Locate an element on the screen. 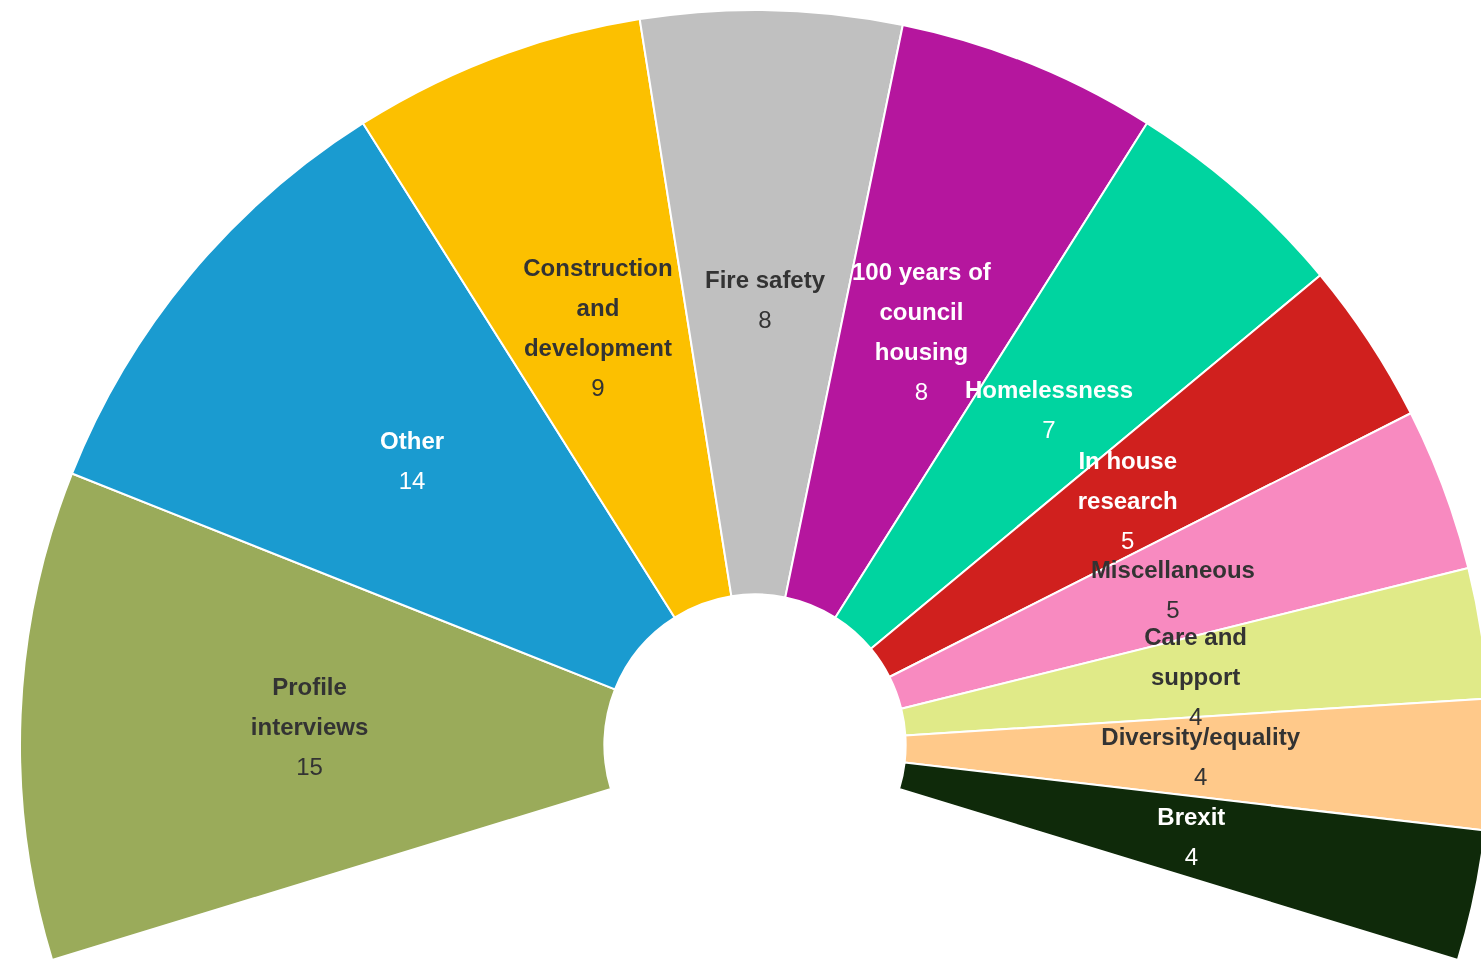 This screenshot has height=972, width=1481. slice-label: Construction and development is located at coordinates (598, 308).